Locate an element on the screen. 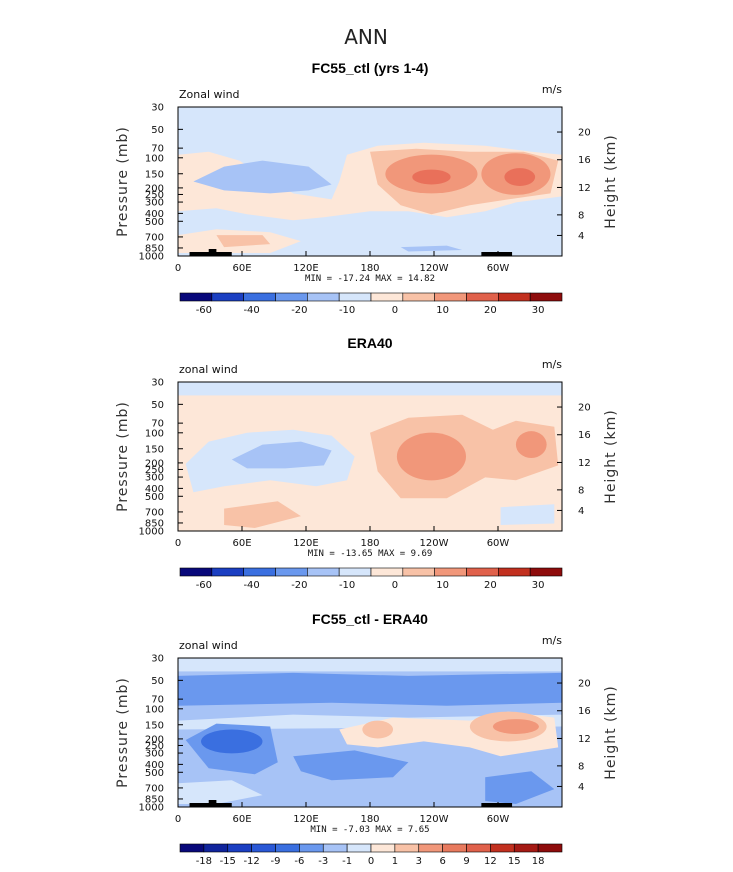  colorbar-label: -60 is located at coordinates (204, 585).